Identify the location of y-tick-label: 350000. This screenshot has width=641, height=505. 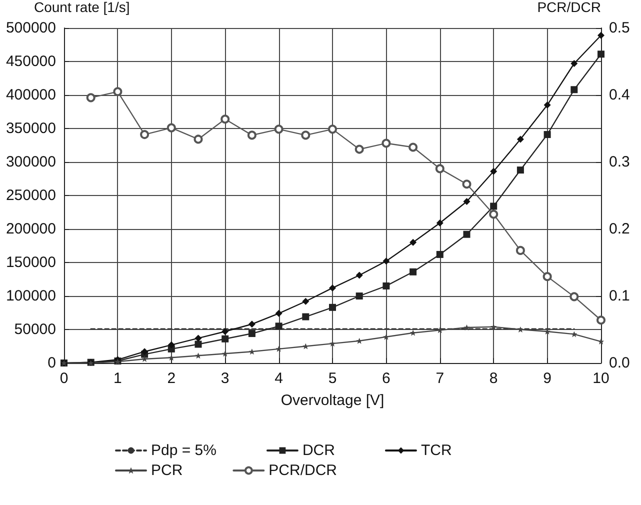
(31, 128).